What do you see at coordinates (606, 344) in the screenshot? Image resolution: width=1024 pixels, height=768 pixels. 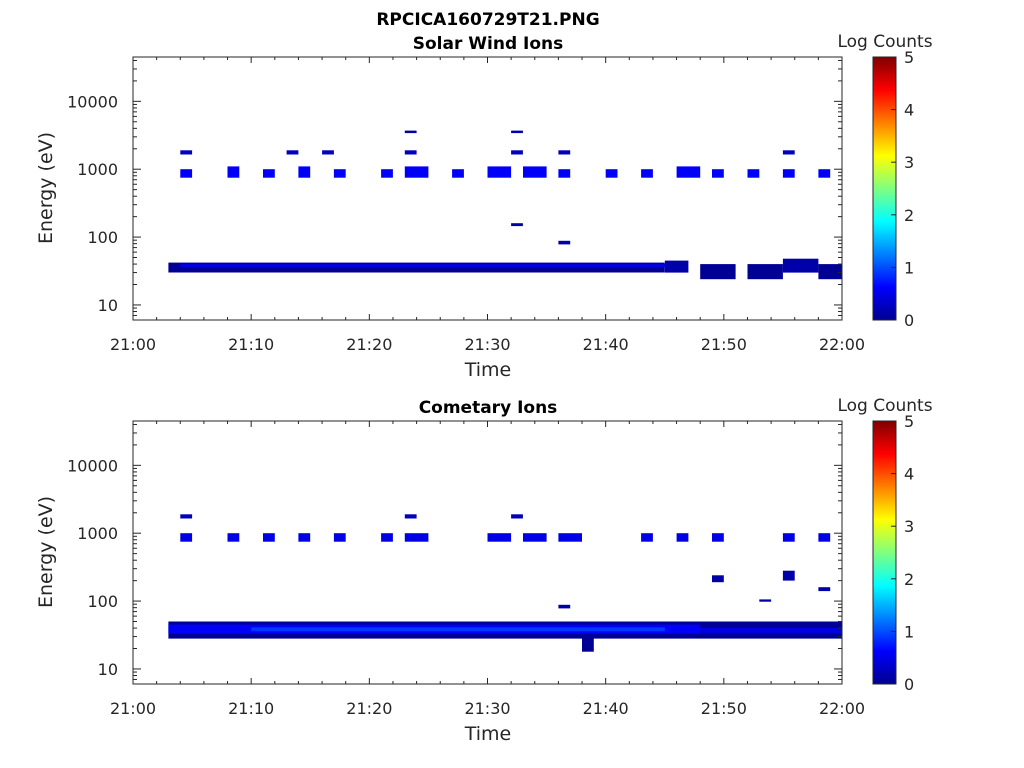 I see `x-tick-label: 21:40` at bounding box center [606, 344].